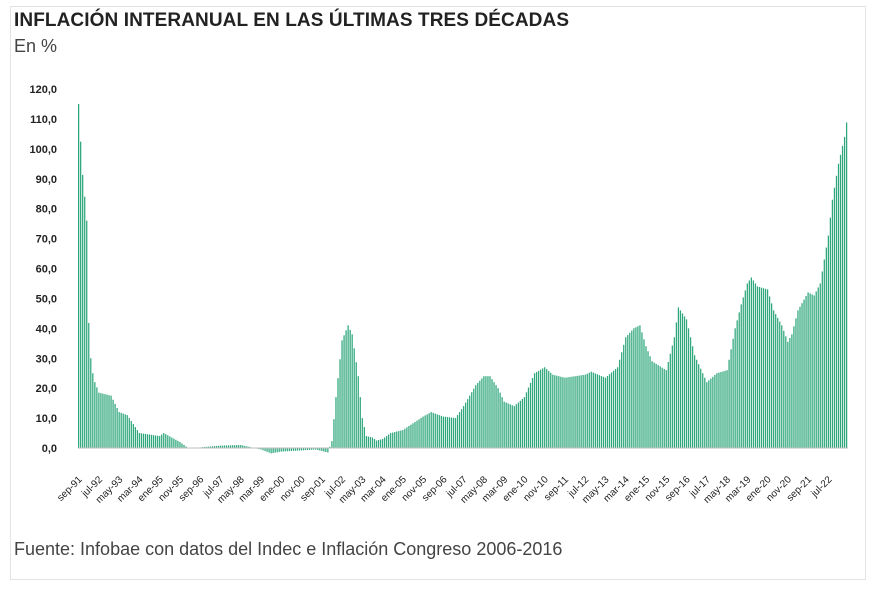 Image resolution: width=888 pixels, height=596 pixels. I want to click on x-tick-label: sep-91, so click(70, 489).